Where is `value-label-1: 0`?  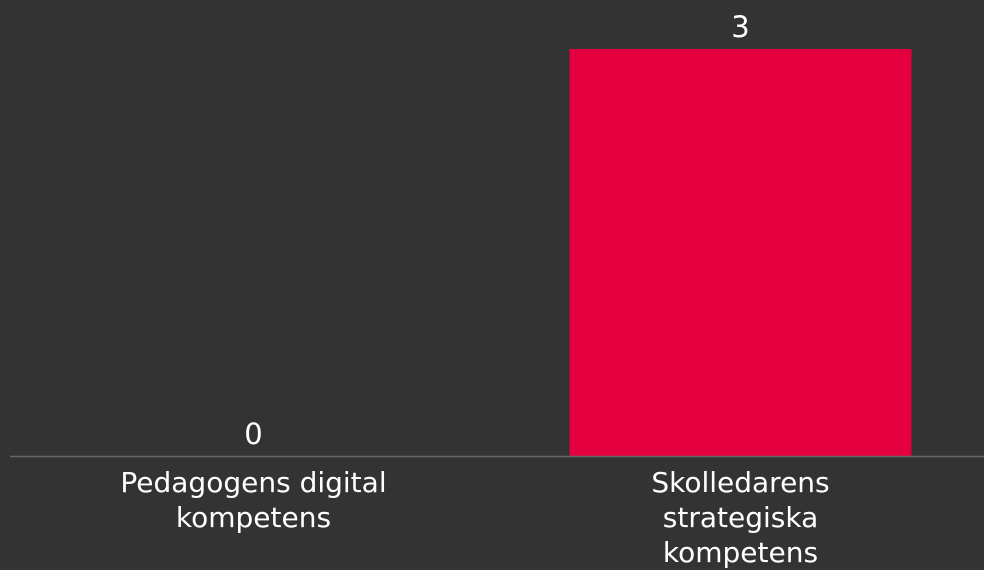 value-label-1: 0 is located at coordinates (253, 434).